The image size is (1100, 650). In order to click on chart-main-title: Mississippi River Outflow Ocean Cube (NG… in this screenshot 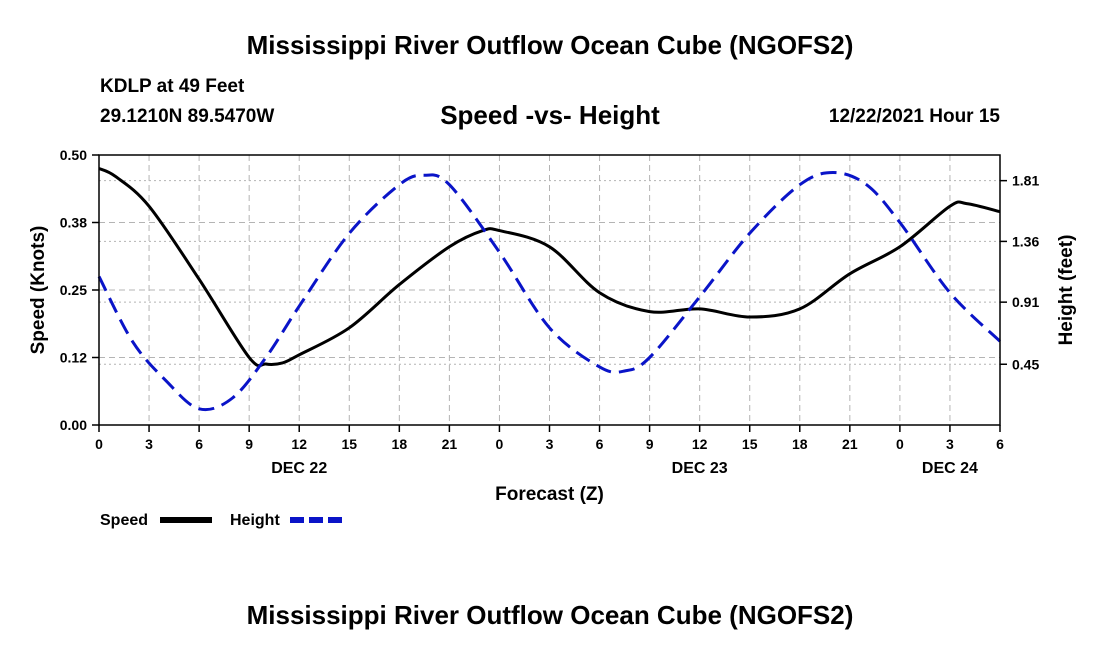, I will do `click(550, 45)`.